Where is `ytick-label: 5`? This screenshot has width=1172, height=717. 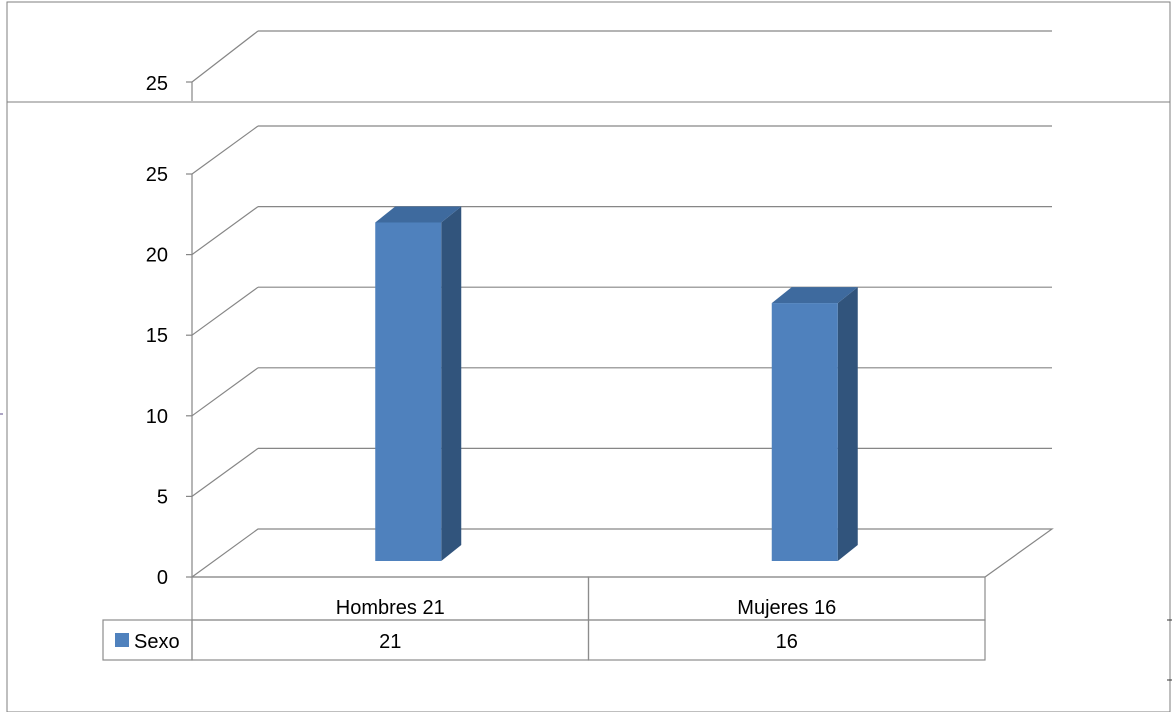
ytick-label: 5 is located at coordinates (162, 497).